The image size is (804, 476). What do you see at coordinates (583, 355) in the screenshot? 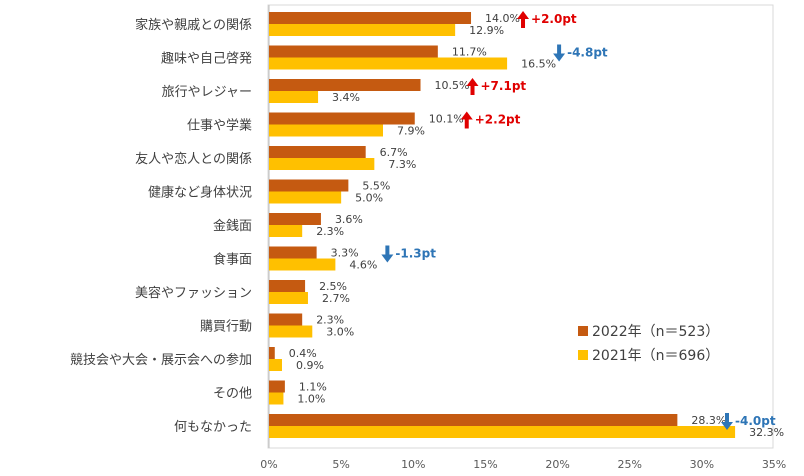
I see `legend-swatch-2021` at bounding box center [583, 355].